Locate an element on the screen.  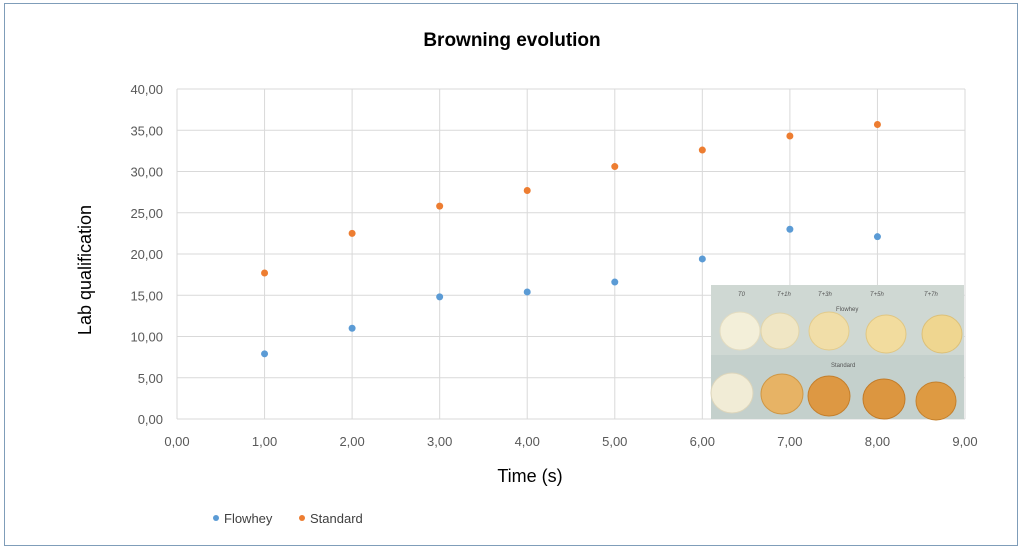
x-tick-label: 8,00 is located at coordinates (877, 441).